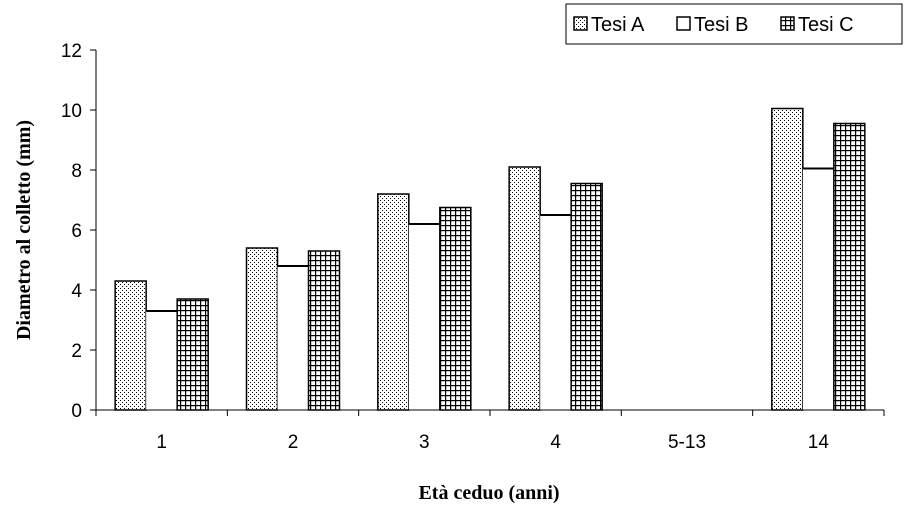  I want to click on legend-label-0: Tesi A, so click(618, 25).